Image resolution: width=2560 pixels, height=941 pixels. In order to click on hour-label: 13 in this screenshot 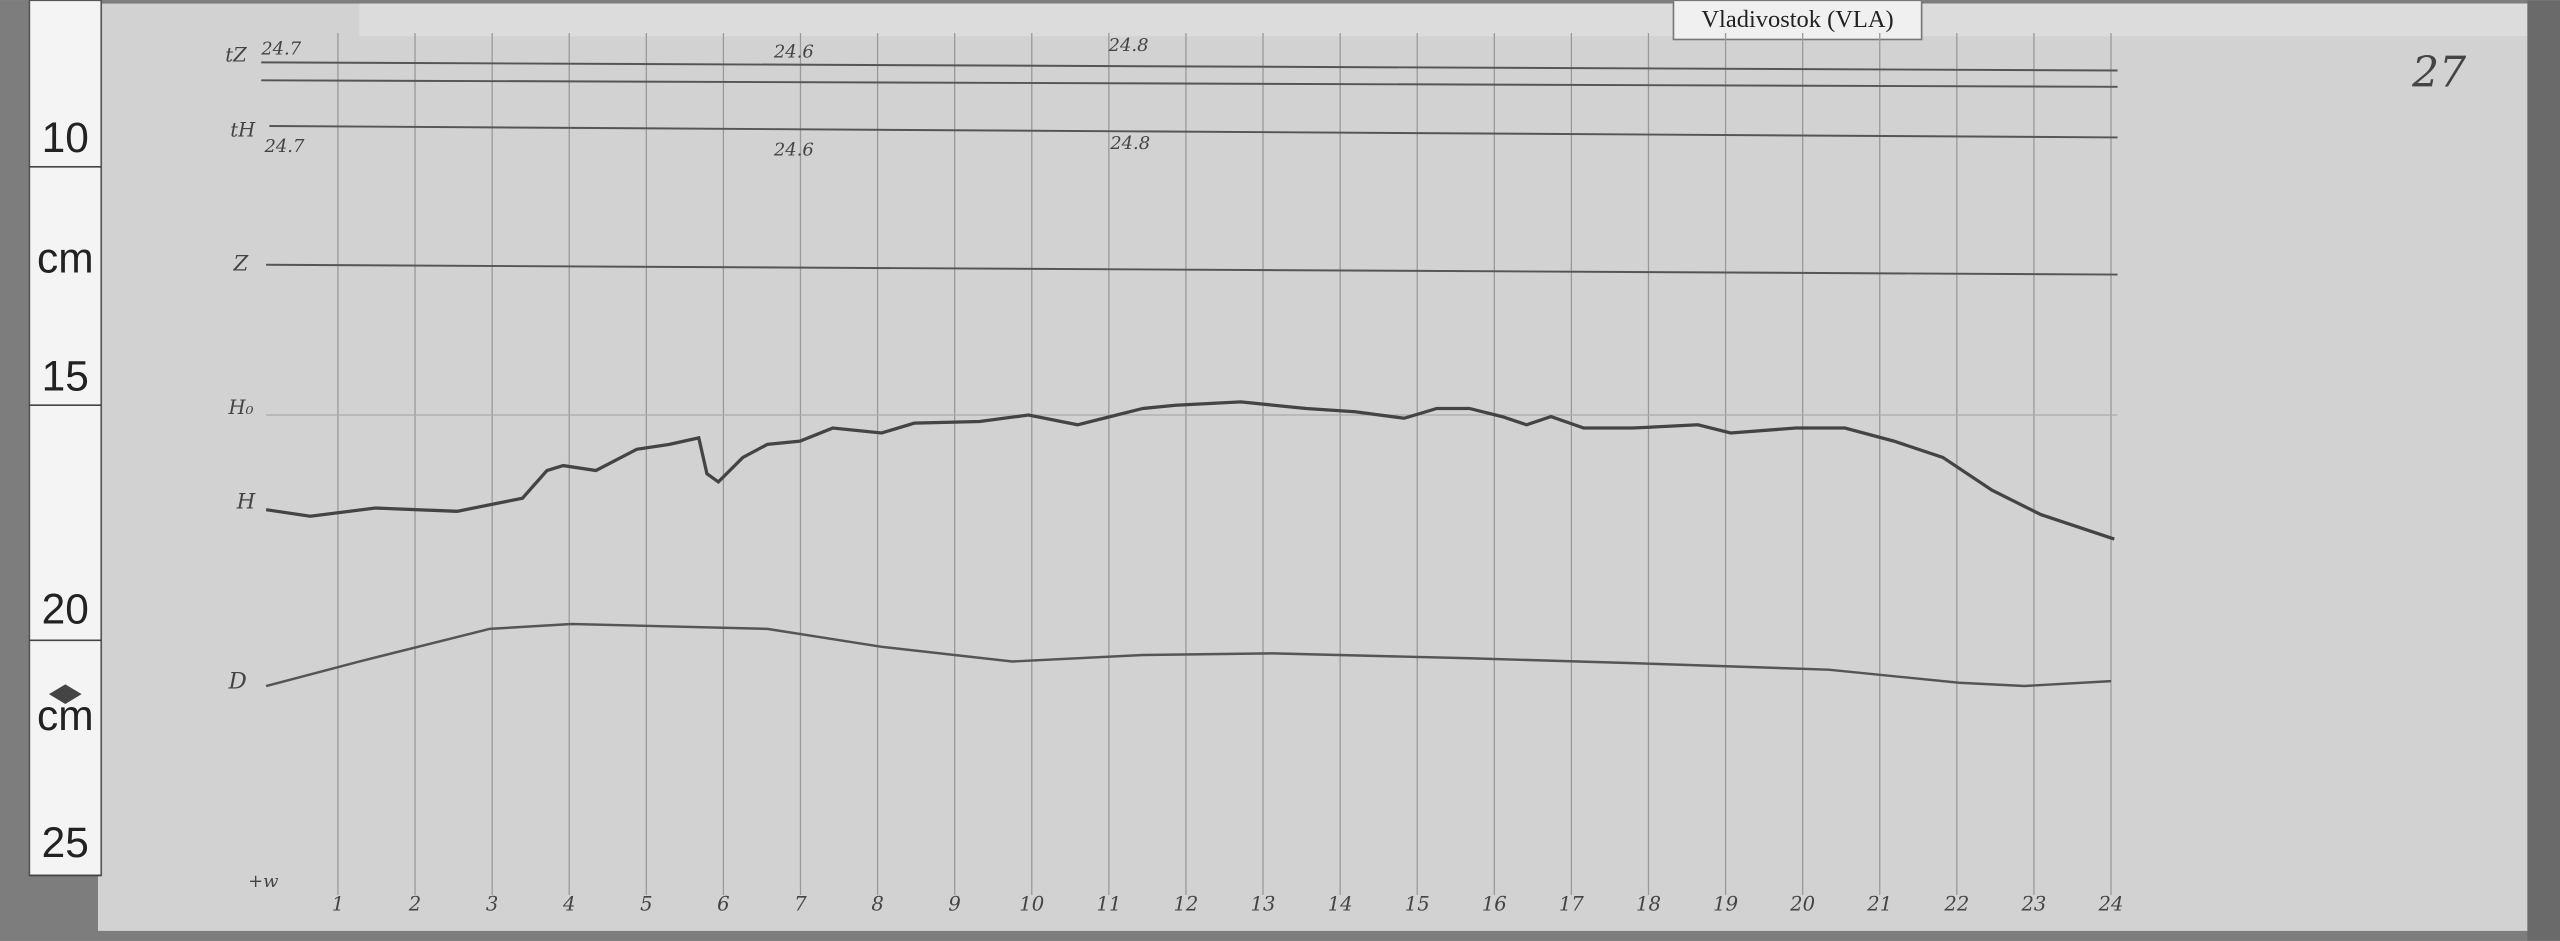, I will do `click(1263, 903)`.